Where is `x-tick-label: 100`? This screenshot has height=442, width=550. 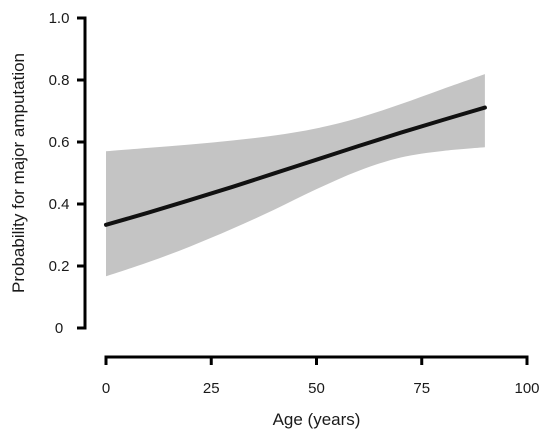 x-tick-label: 100 is located at coordinates (526, 388).